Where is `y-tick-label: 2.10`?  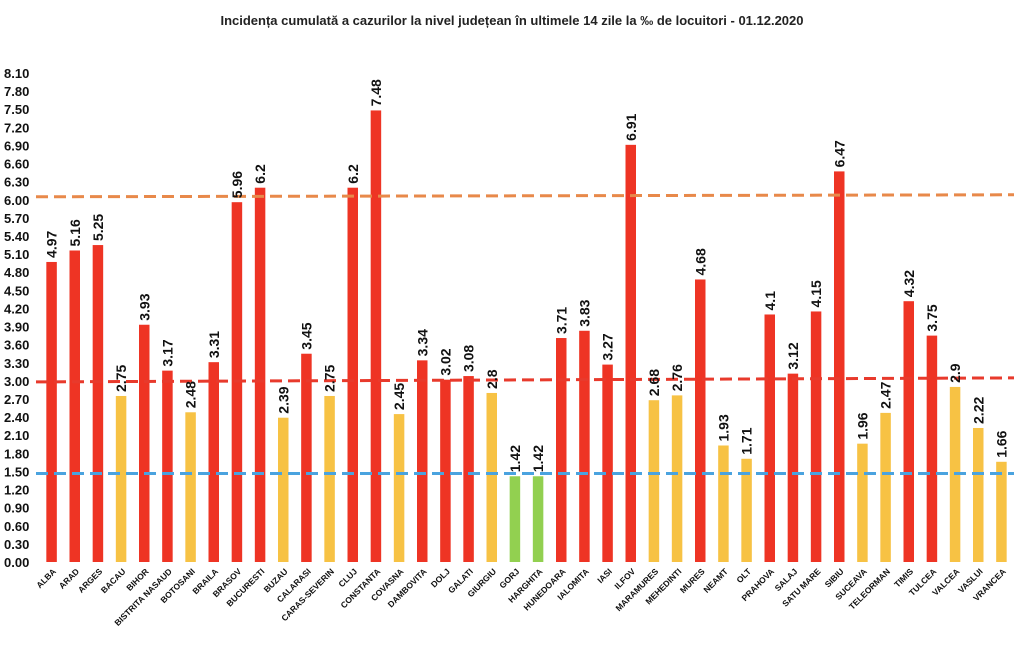 y-tick-label: 2.10 is located at coordinates (16, 435).